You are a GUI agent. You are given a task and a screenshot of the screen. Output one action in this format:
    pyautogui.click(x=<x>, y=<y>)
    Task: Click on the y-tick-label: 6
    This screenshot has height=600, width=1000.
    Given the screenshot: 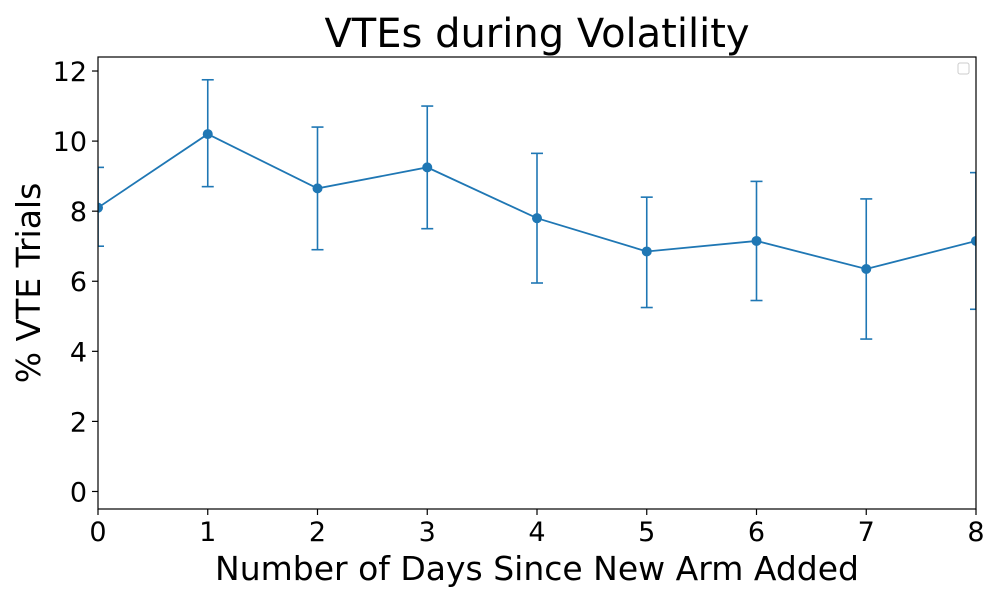 What is the action you would take?
    pyautogui.click(x=78, y=282)
    